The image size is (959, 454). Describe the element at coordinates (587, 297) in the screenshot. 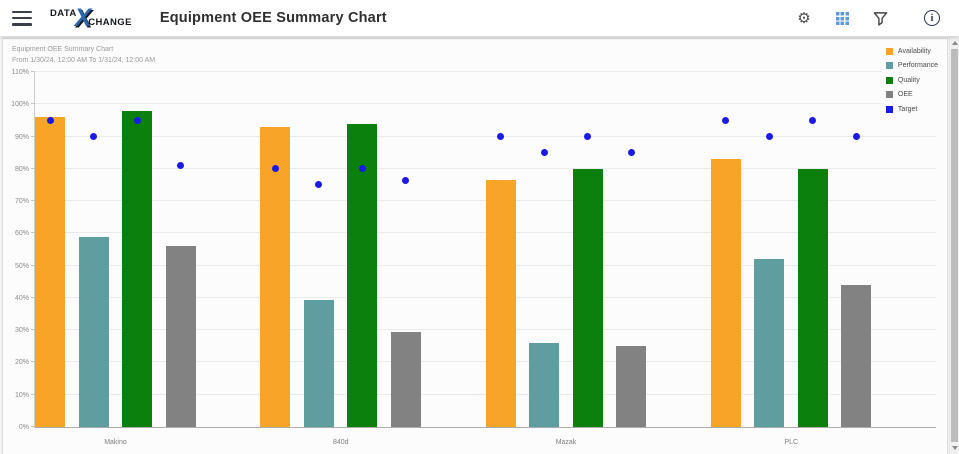

I see `bar-quality-mazak` at that location.